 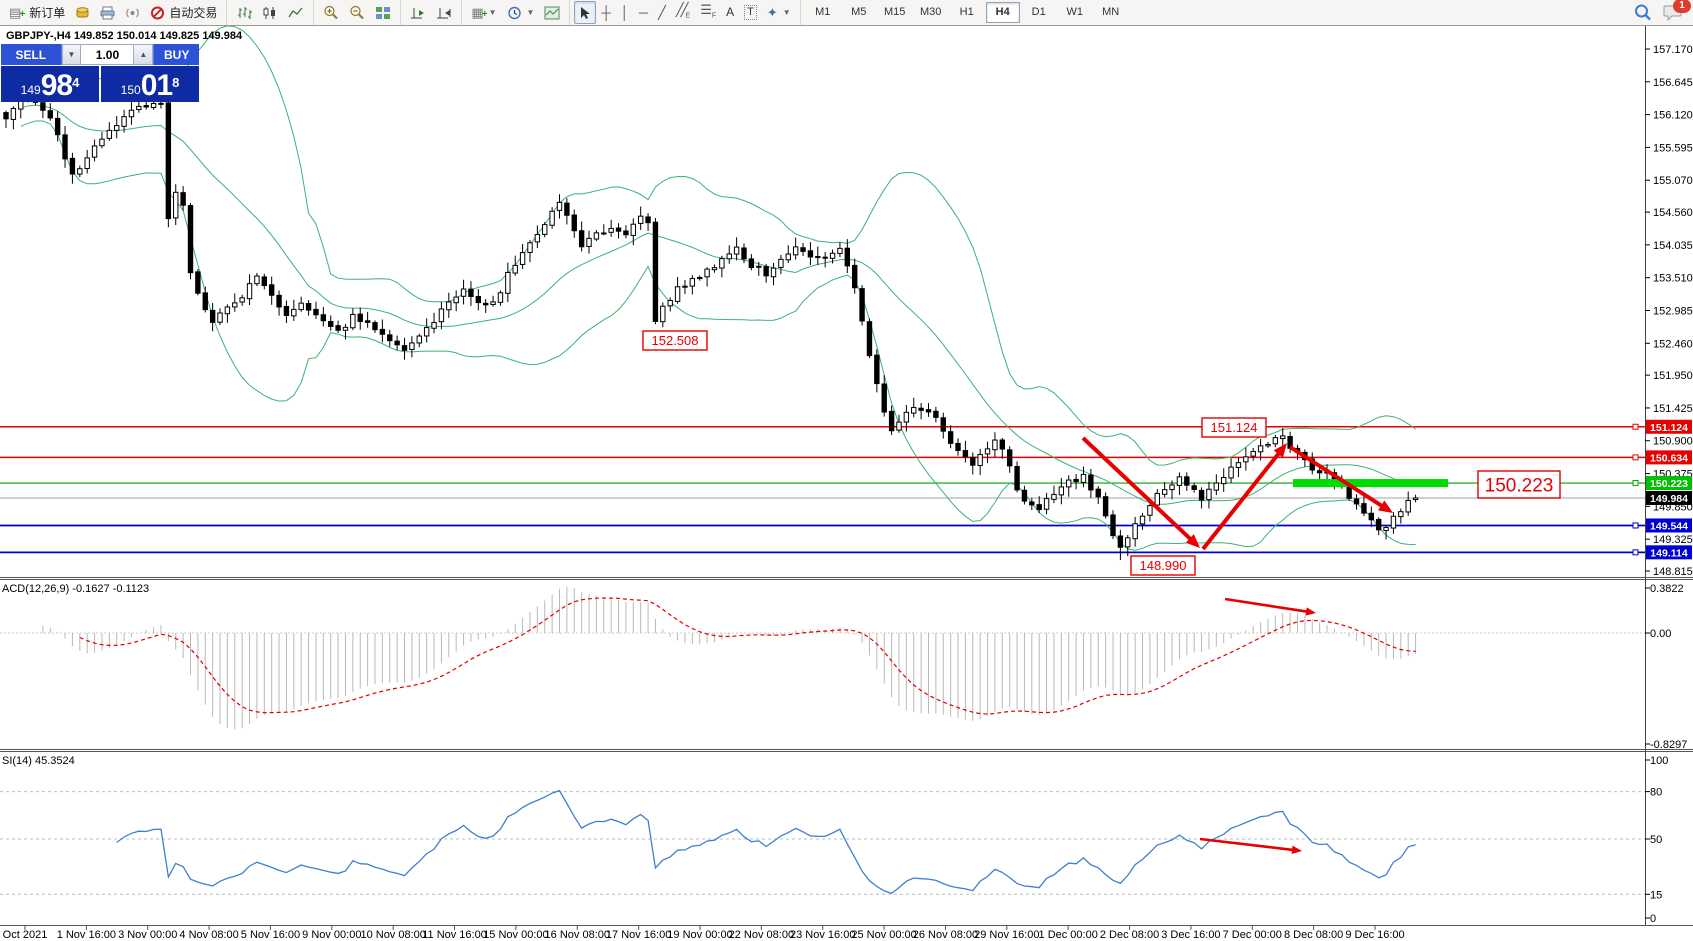 I want to click on svg-text: 4 Nov 08:00, so click(x=208, y=935).